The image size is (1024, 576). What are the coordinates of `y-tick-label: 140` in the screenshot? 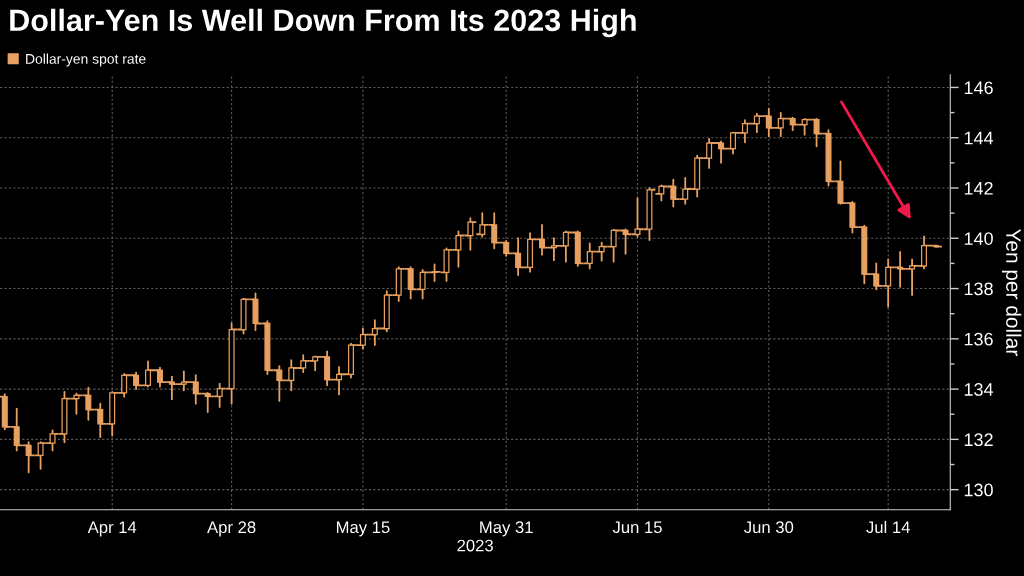 It's located at (978, 238).